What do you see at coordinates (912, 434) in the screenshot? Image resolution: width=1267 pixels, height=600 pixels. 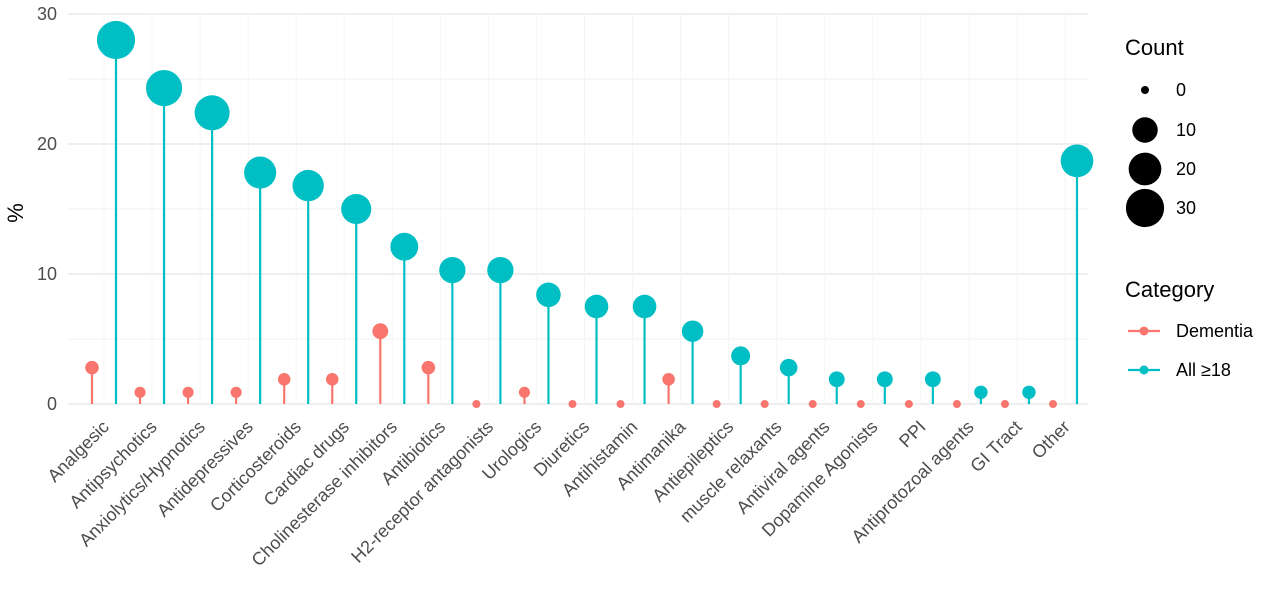 I see `x-tick-label: PPI` at bounding box center [912, 434].